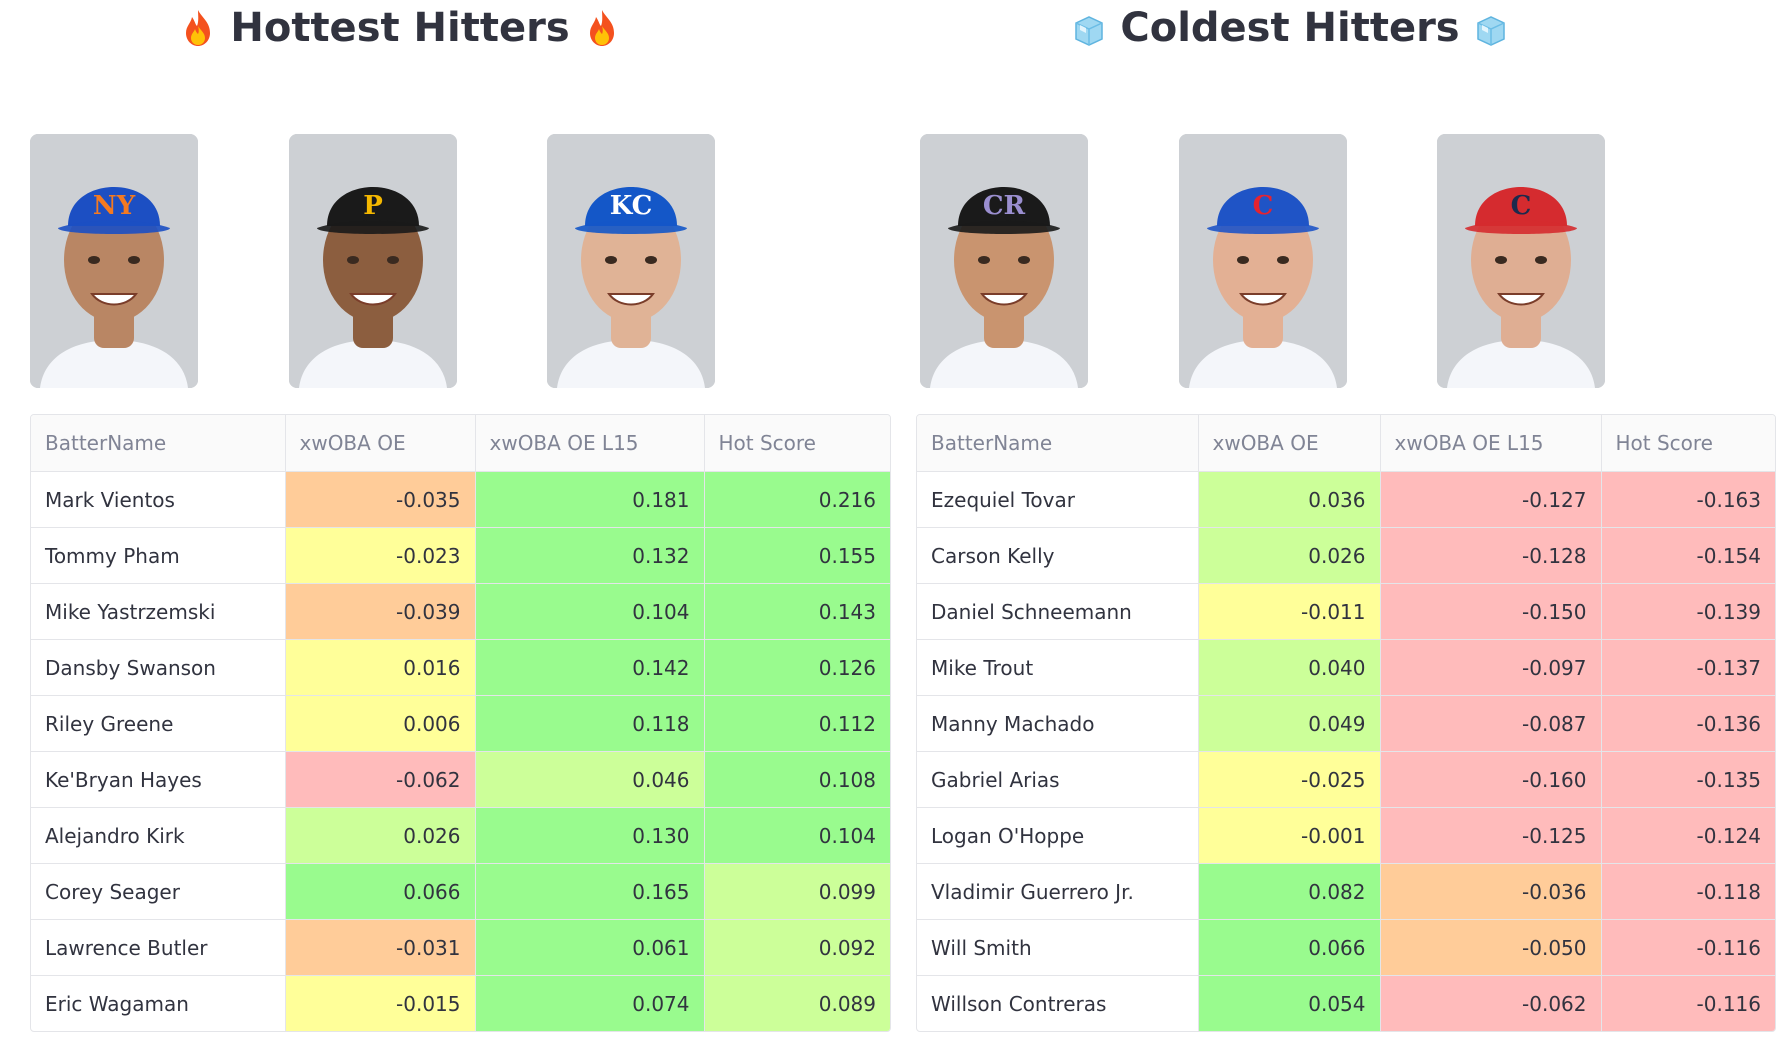 Image resolution: width=1780 pixels, height=1044 pixels. Describe the element at coordinates (1688, 555) in the screenshot. I see `hot-score-cell: -0.154` at that location.